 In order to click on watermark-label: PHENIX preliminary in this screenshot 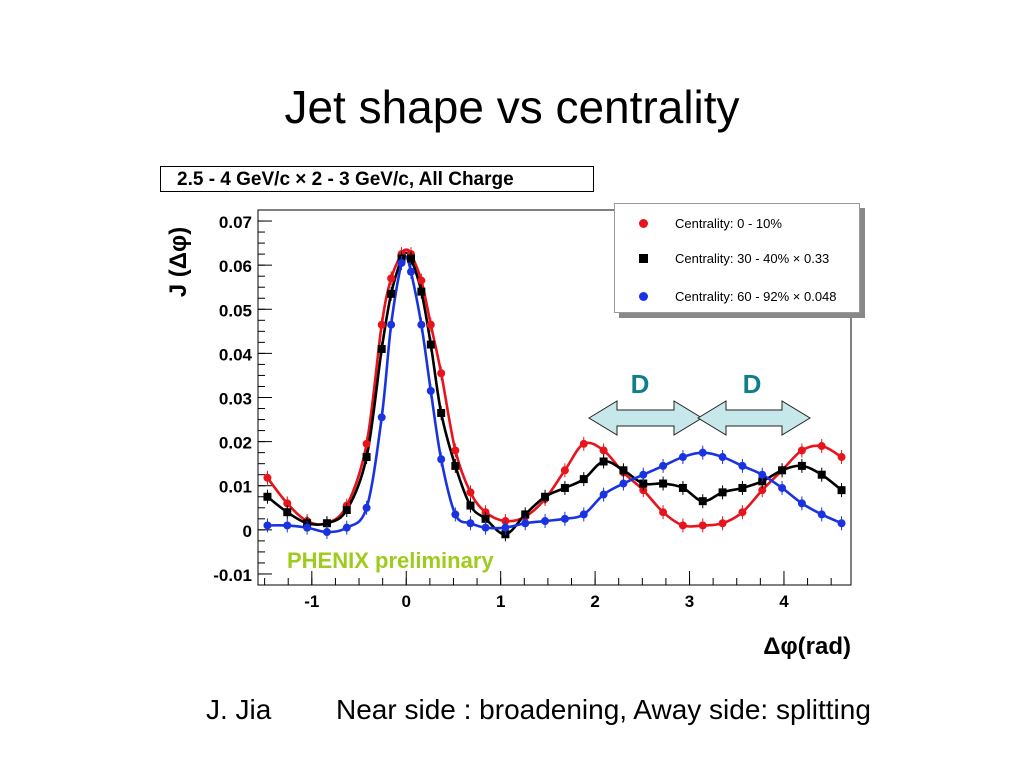, I will do `click(390, 560)`.